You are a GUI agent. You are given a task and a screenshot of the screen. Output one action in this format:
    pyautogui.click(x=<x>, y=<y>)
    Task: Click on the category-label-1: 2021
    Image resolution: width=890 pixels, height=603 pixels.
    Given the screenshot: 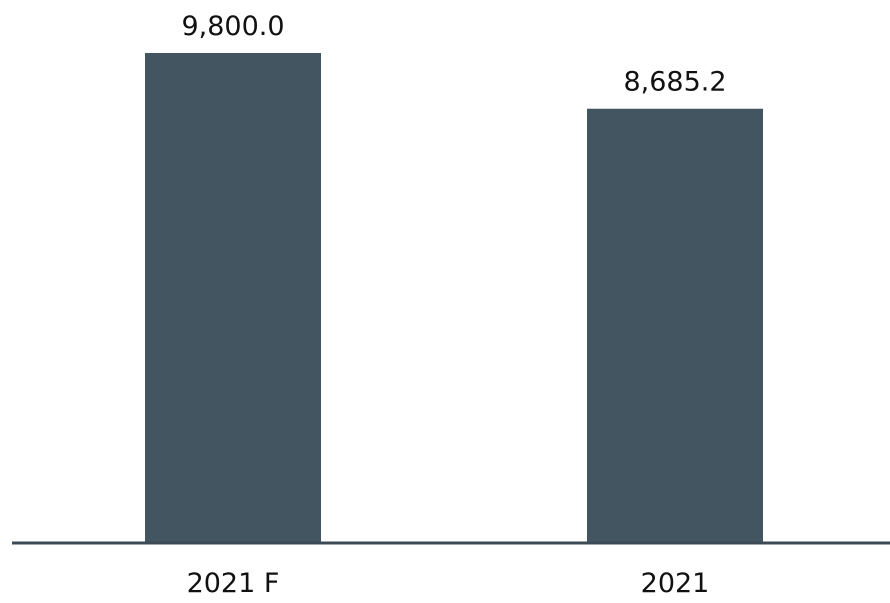 What is the action you would take?
    pyautogui.click(x=675, y=583)
    